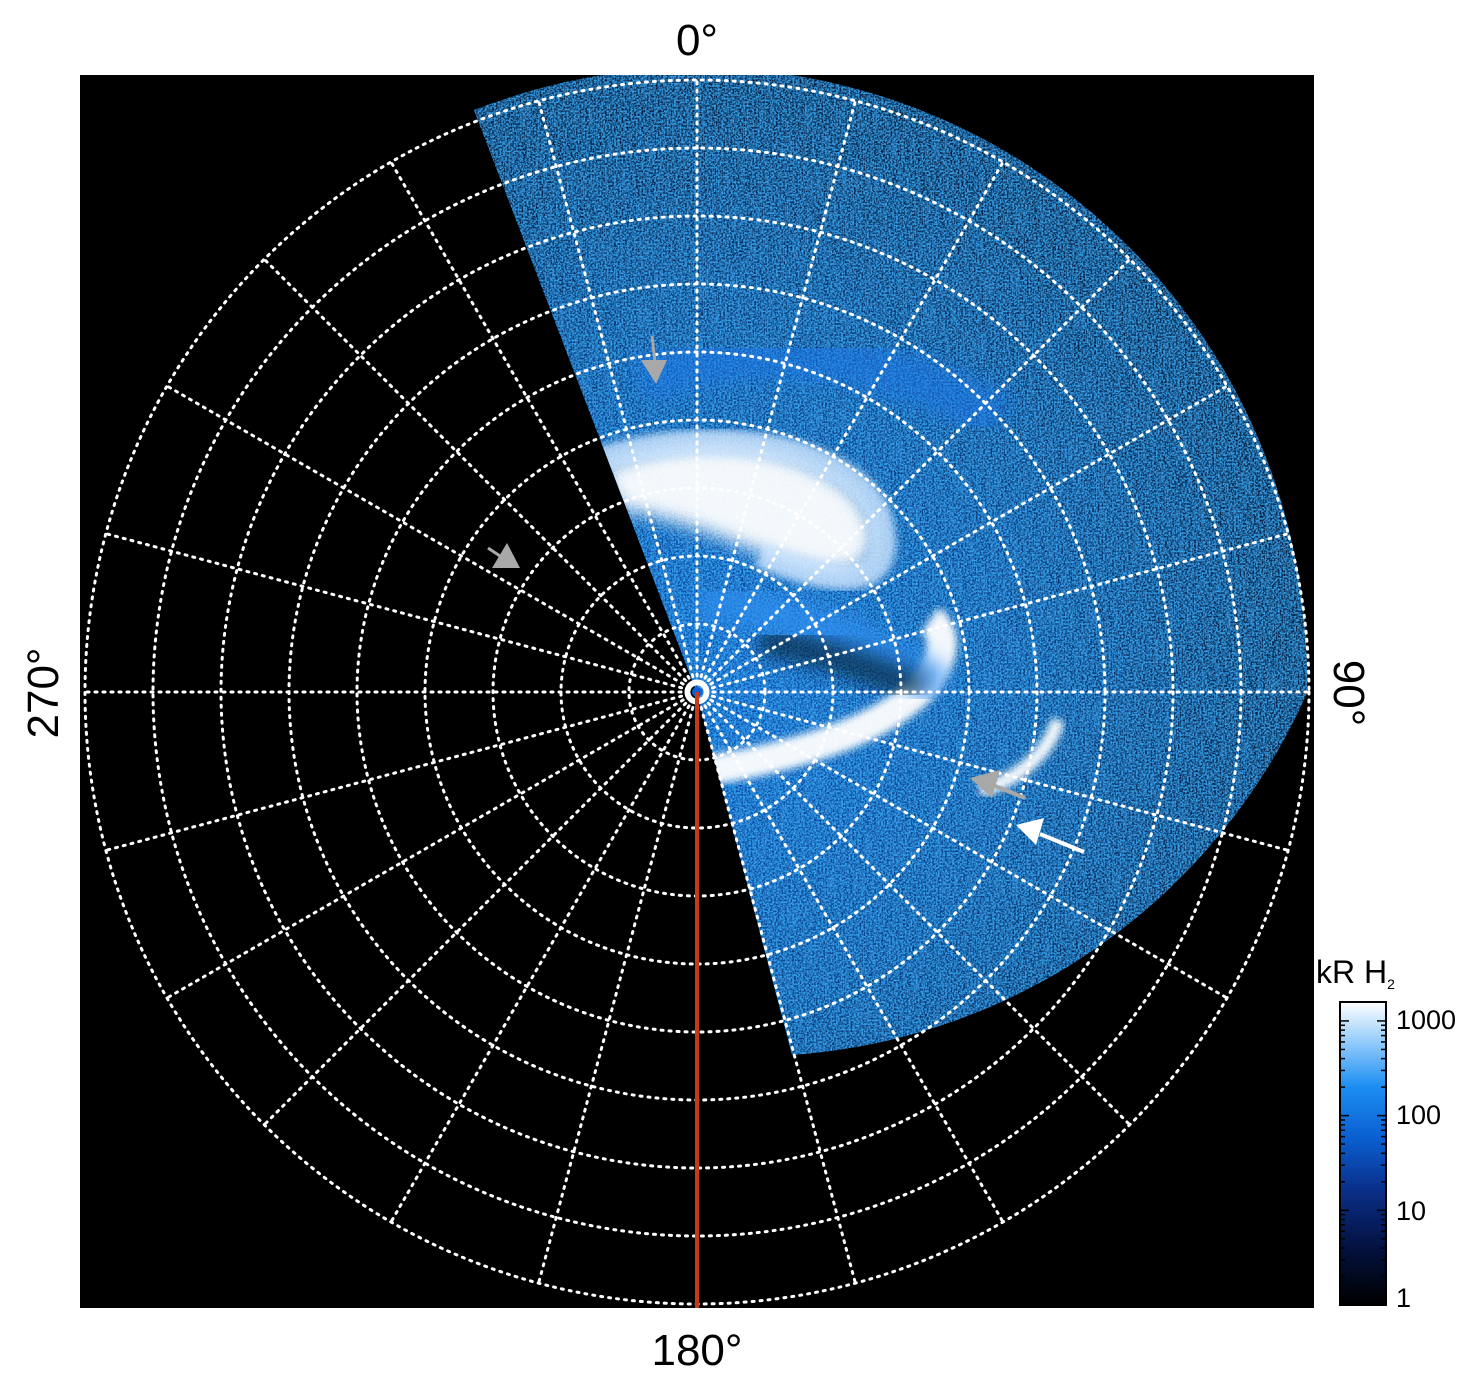  Describe the element at coordinates (1348, 693) in the screenshot. I see `direction-label-right: 90°` at that location.